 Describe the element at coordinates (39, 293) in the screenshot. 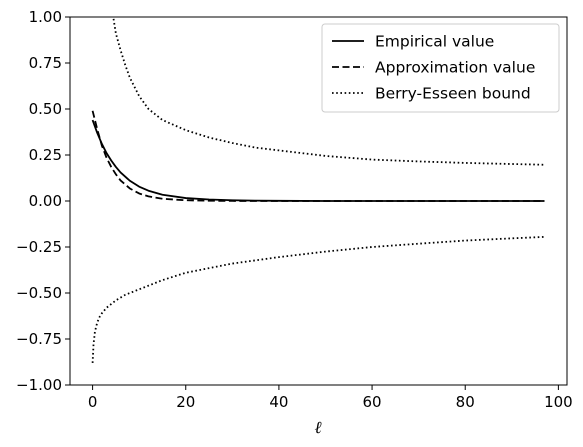

I see `y-tick-label: −0.50` at that location.